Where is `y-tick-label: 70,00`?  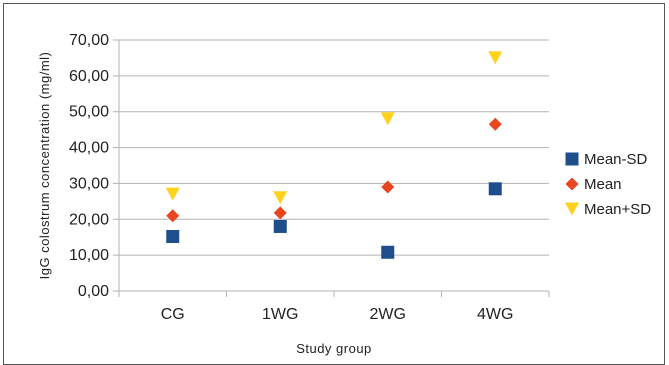 y-tick-label: 70,00 is located at coordinates (89, 40).